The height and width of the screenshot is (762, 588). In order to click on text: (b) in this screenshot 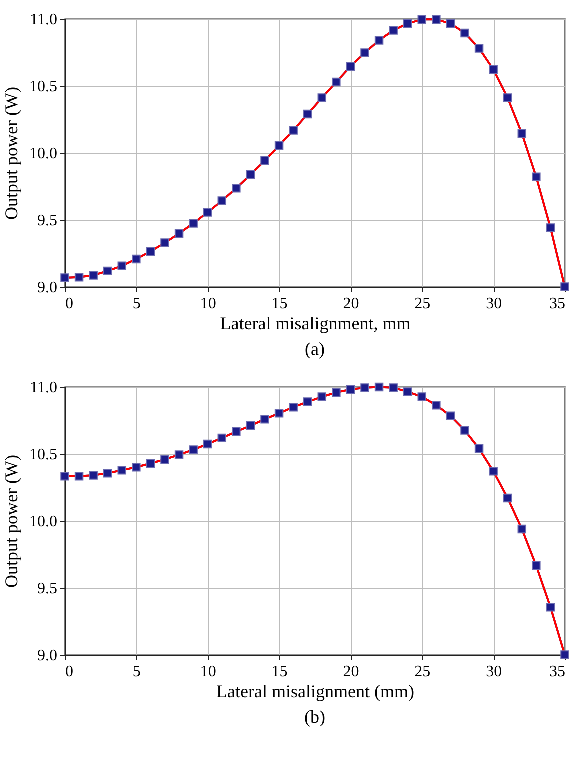, I will do `click(315, 717)`.